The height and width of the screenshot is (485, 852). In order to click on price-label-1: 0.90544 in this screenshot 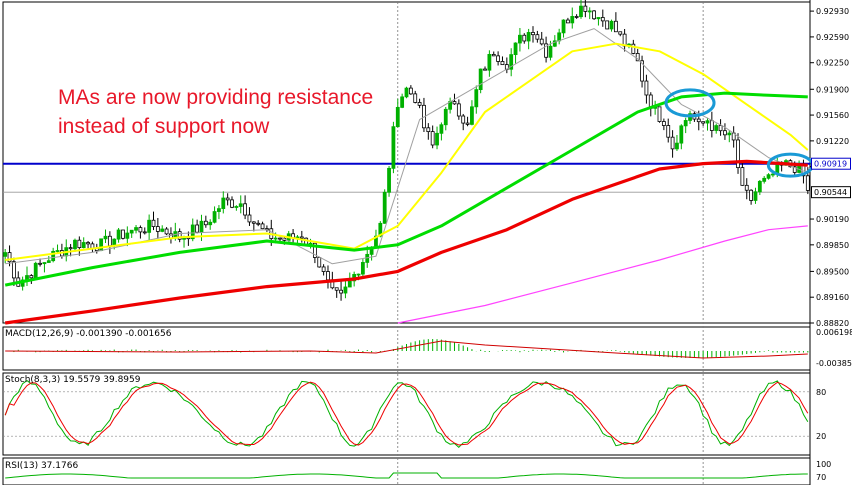, I will do `click(830, 192)`.